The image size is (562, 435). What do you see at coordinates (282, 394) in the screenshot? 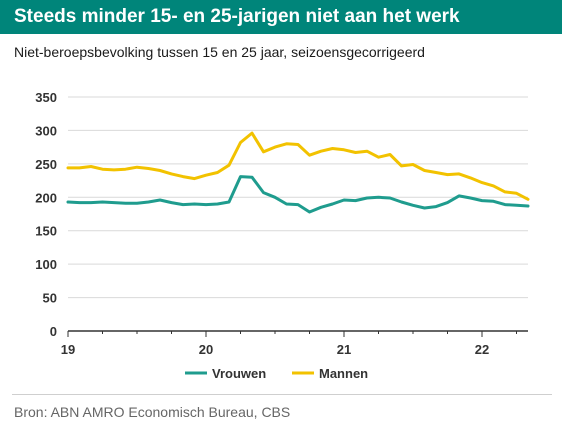
I see `footer-divider` at bounding box center [282, 394].